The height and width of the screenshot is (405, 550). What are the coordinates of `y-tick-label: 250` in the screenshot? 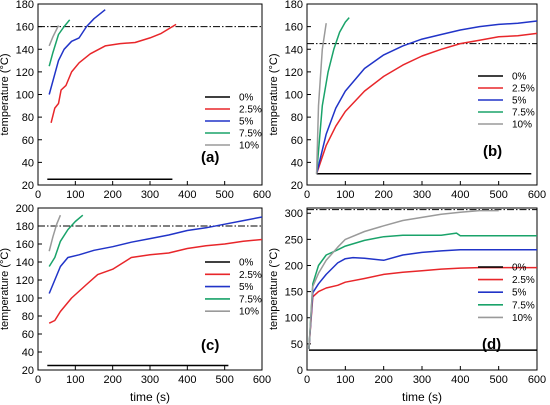 It's located at (294, 240).